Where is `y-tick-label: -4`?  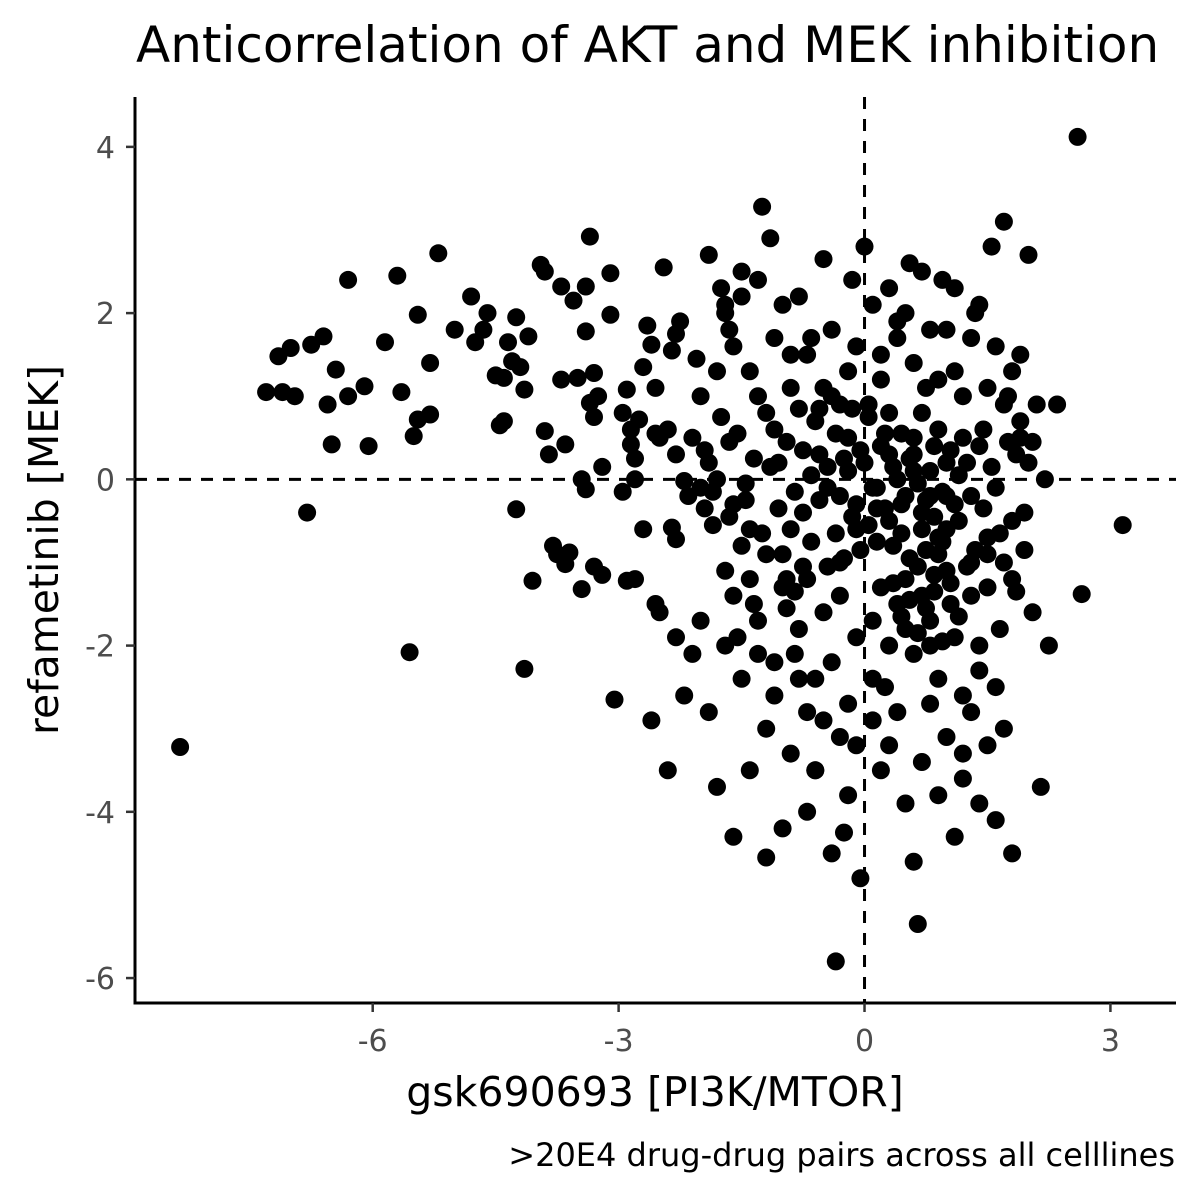
y-tick-label: -4 is located at coordinates (100, 813).